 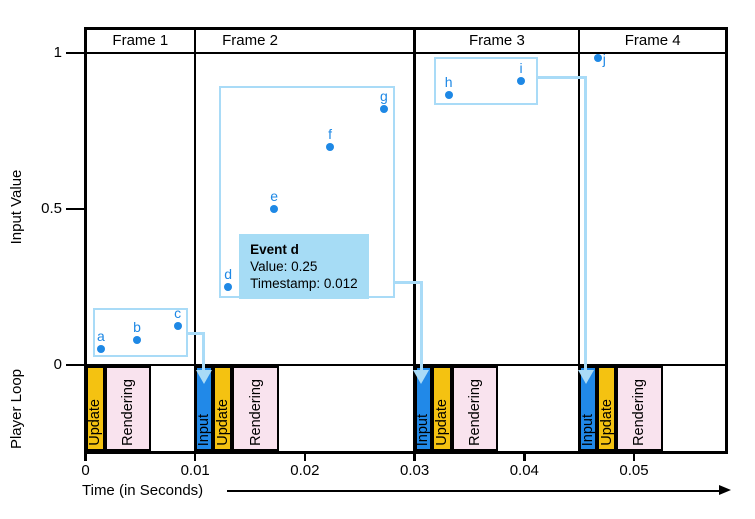 What do you see at coordinates (448, 95) in the screenshot?
I see `event-point-h` at bounding box center [448, 95].